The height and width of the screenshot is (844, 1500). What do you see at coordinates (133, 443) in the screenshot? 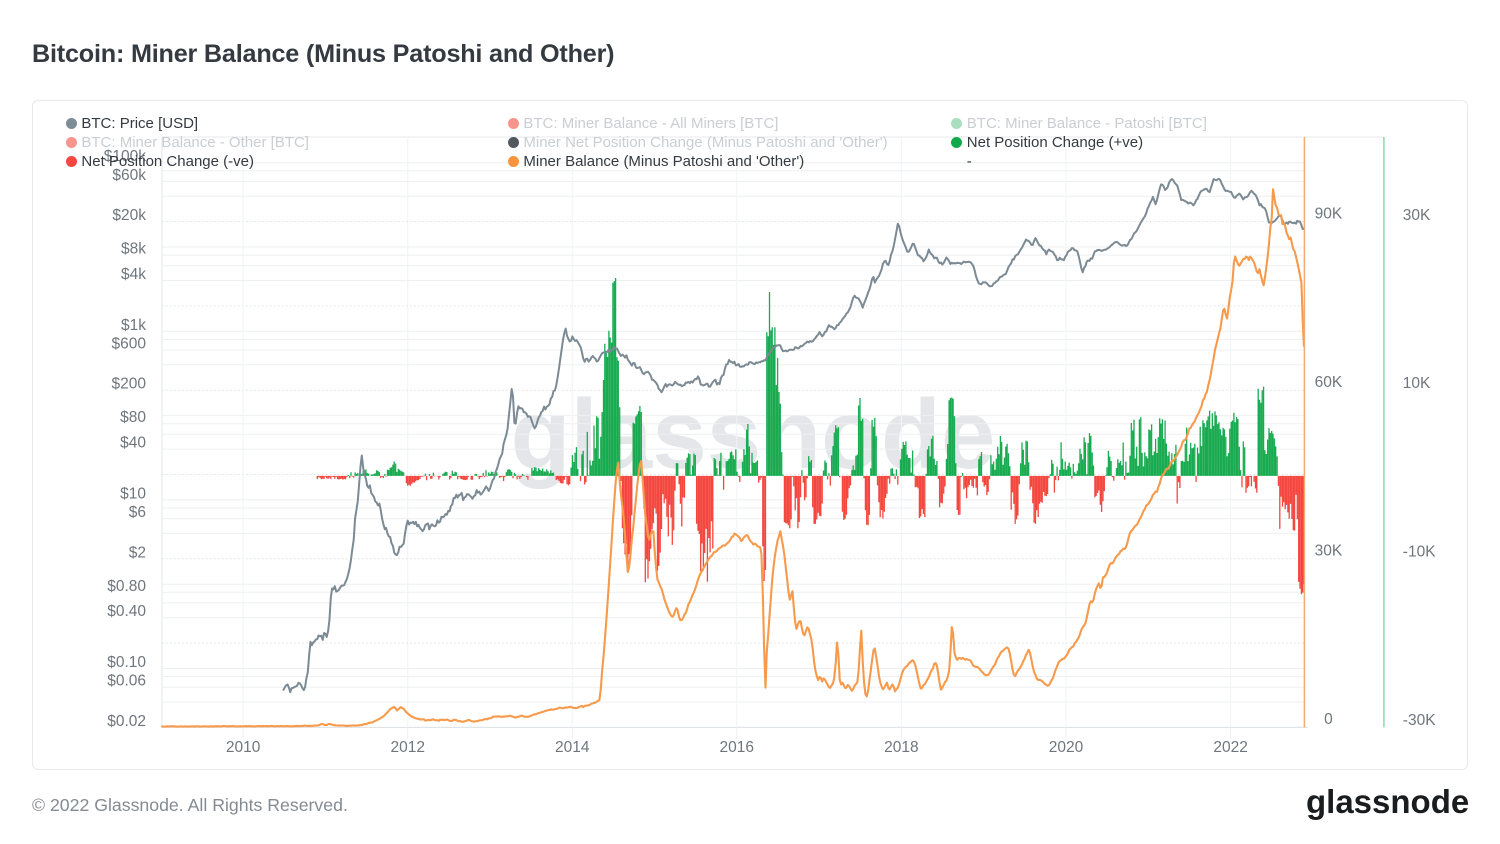
I see `svg-text: $40` at bounding box center [133, 443].